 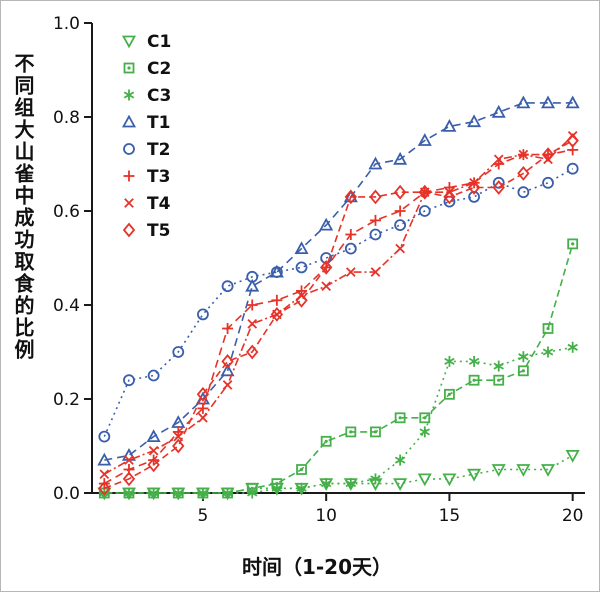 I want to click on legend-label: T4, so click(x=159, y=204).